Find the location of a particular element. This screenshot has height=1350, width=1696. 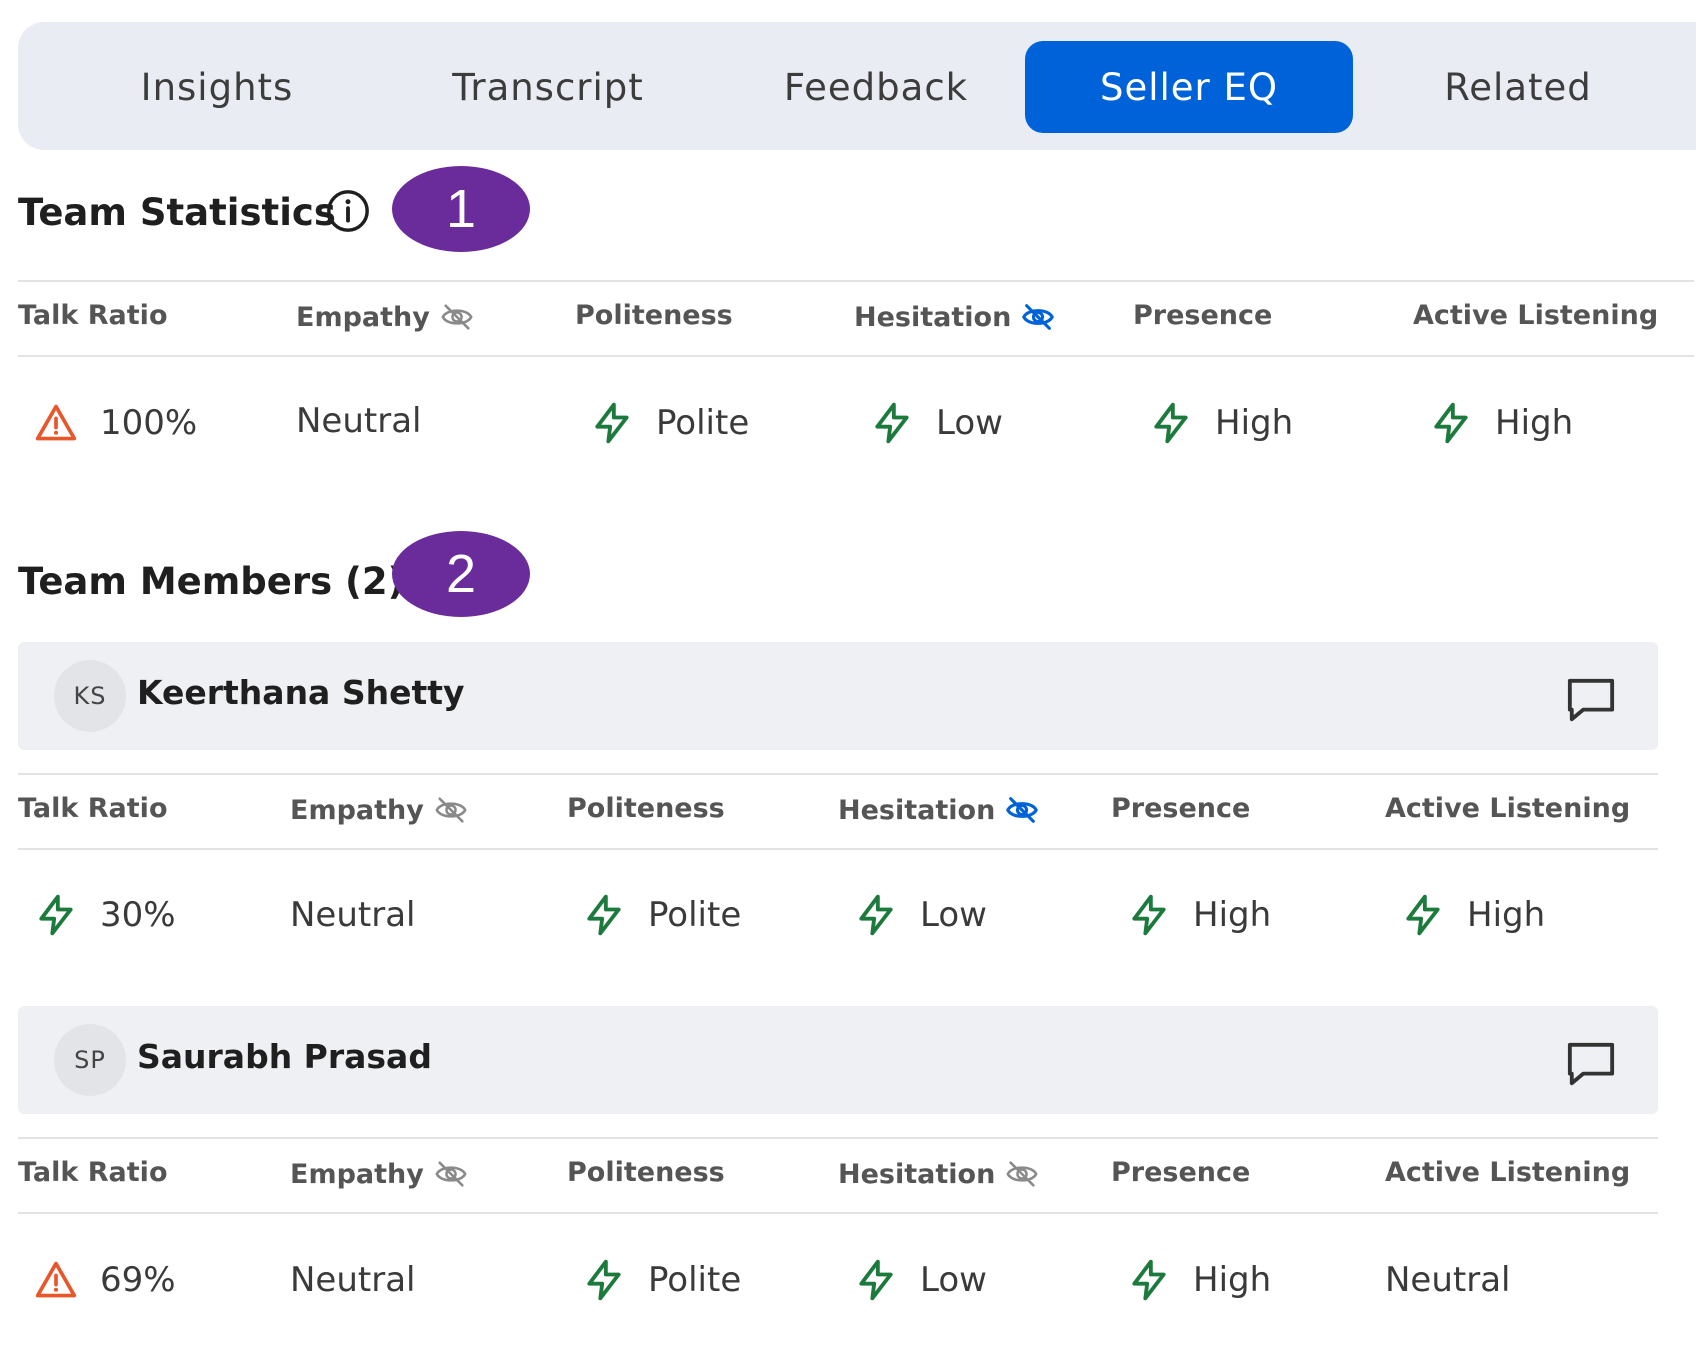

value-text: Polite is located at coordinates (695, 1280).